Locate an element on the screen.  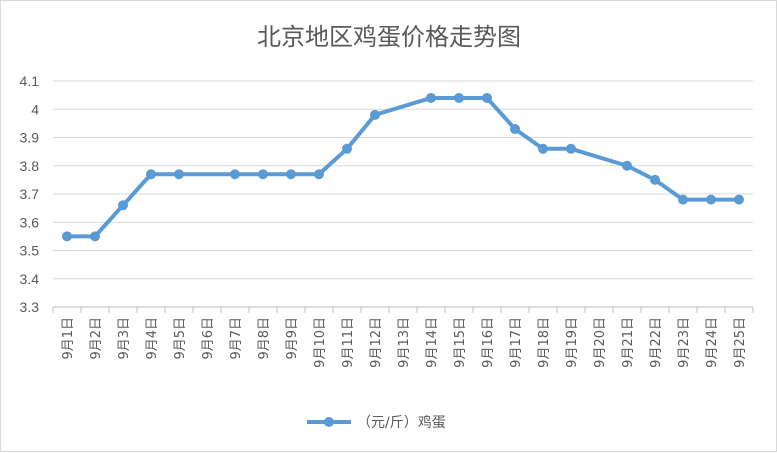
y-tick-label: 3.7 is located at coordinates (30, 194).